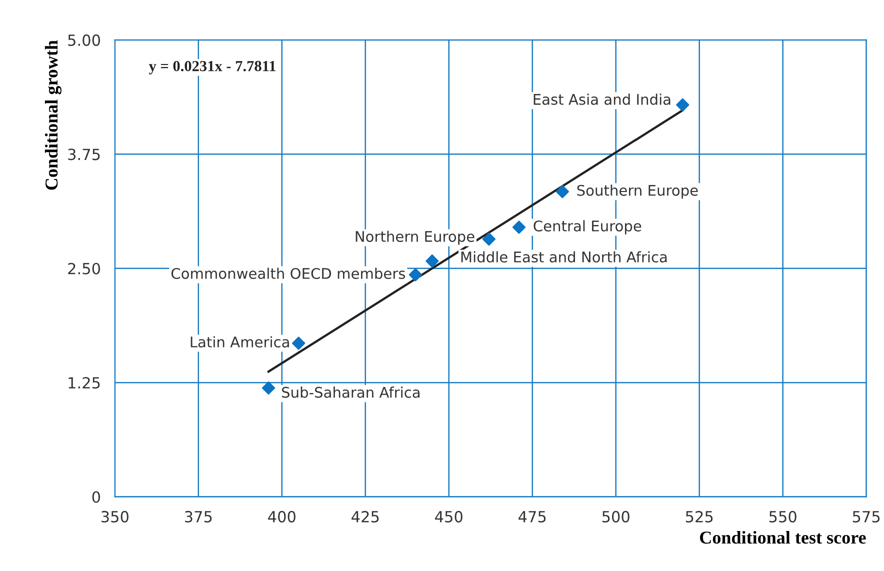 The height and width of the screenshot is (571, 884). I want to click on x-tick-label: 525, so click(699, 516).